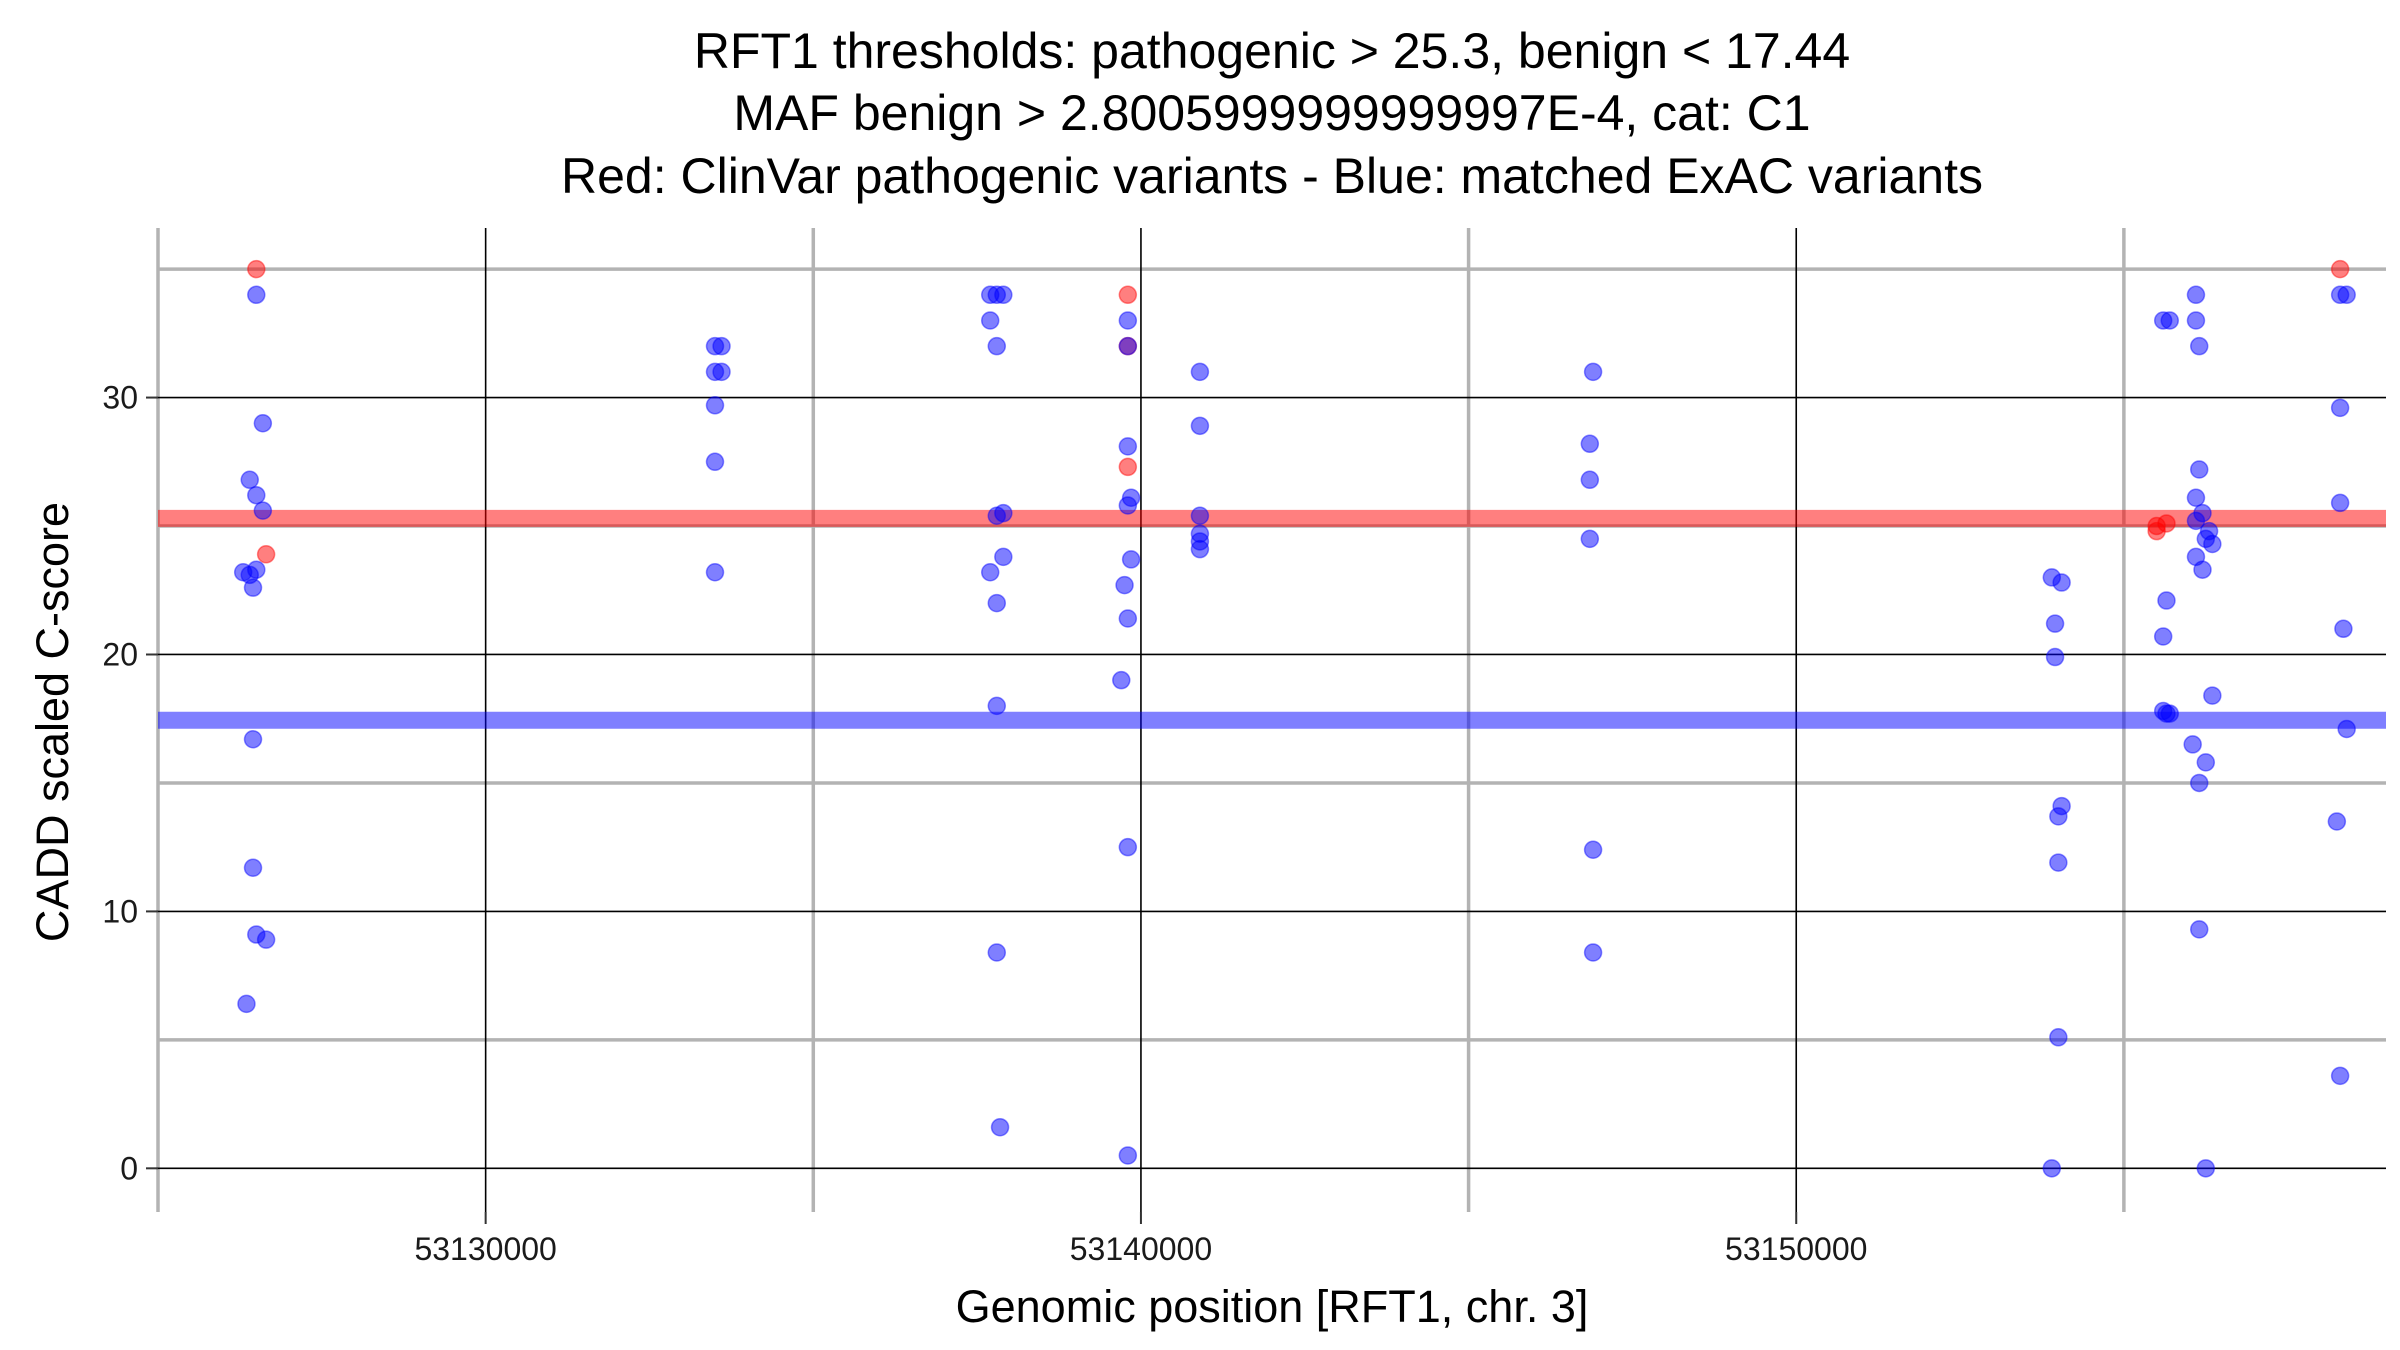  Describe the element at coordinates (1272, 1306) in the screenshot. I see `x-axis-title: Genomic position [RFT1, chr. 3]` at that location.